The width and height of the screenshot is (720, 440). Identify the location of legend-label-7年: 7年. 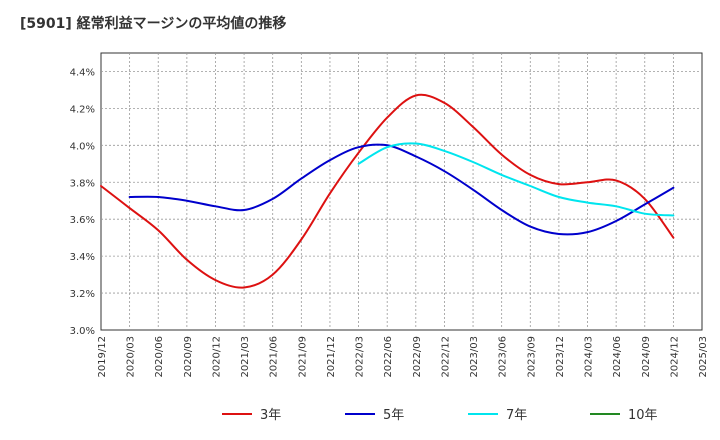
(516, 415).